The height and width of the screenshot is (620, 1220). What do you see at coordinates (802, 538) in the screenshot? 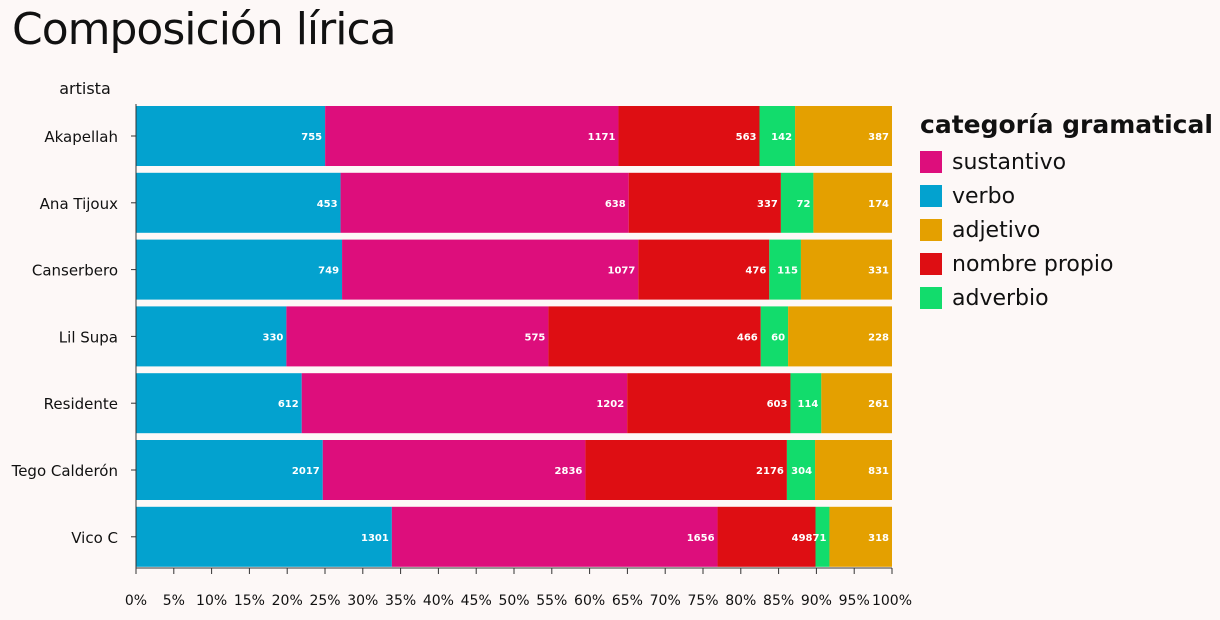
I see `data-label: 498` at bounding box center [802, 538].